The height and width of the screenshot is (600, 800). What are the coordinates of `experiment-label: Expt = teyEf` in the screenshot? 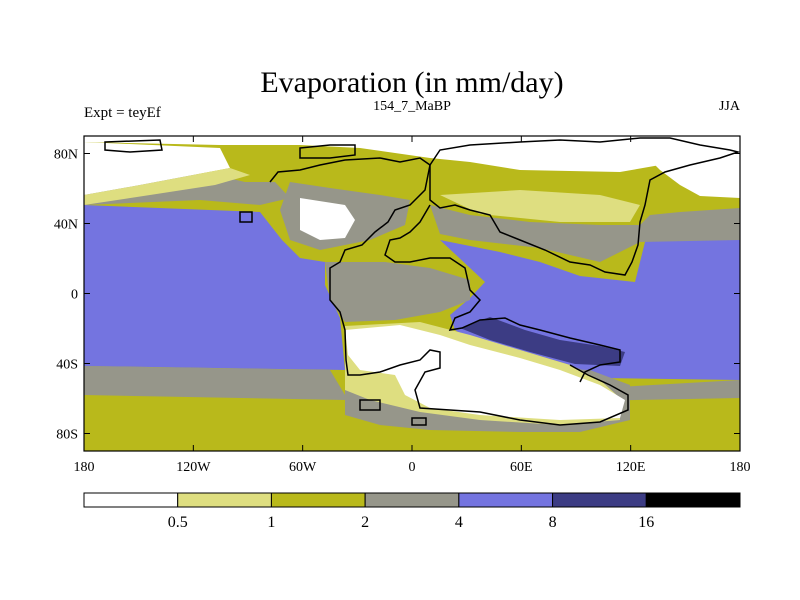 It's located at (122, 113).